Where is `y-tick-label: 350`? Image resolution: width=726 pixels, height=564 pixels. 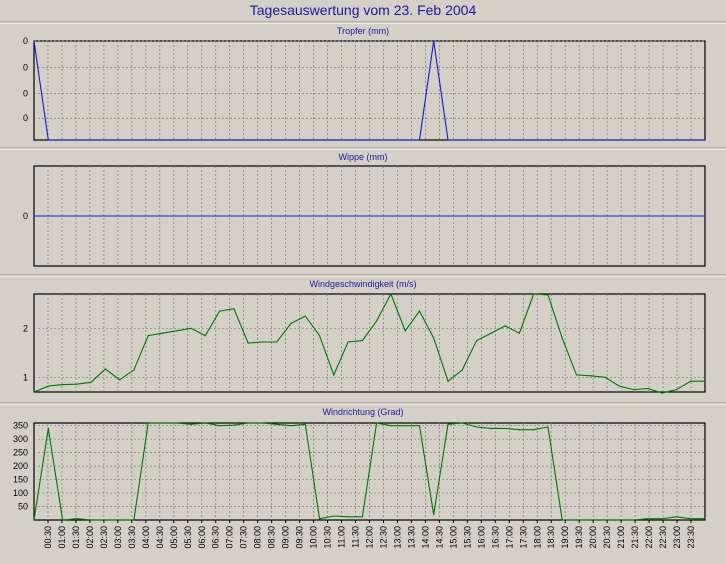
y-tick-label: 350 is located at coordinates (20, 426).